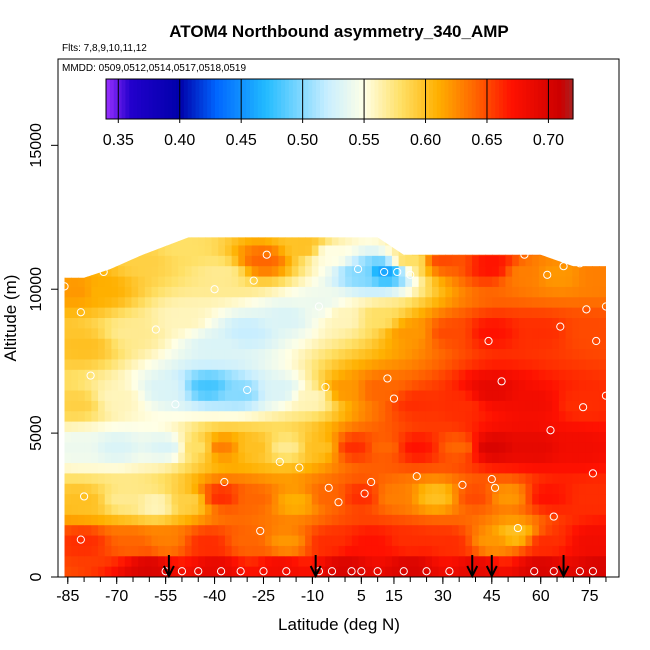 Image resolution: width=650 pixels, height=650 pixels. Describe the element at coordinates (583, 407) in the screenshot. I see `sample-point` at that location.